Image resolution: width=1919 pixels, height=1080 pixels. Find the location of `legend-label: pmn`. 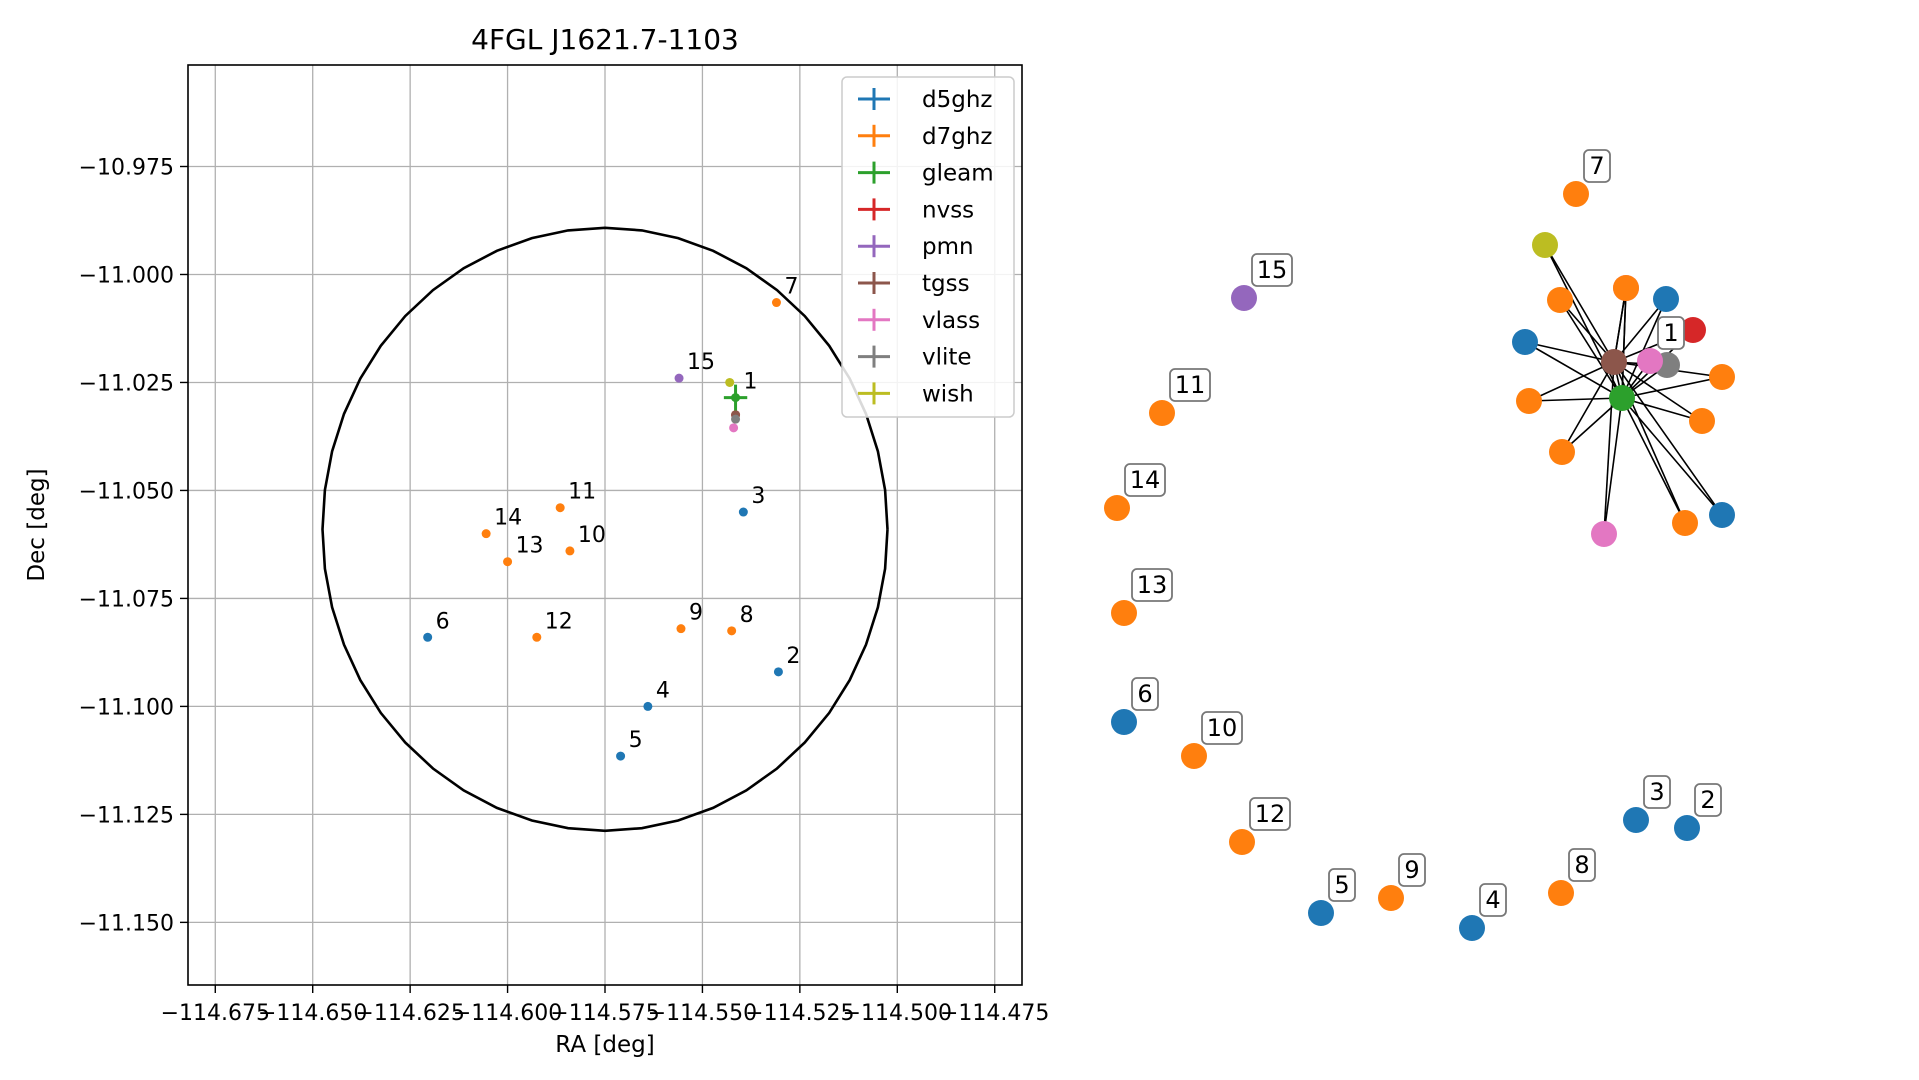

legend-label: pmn is located at coordinates (948, 247).